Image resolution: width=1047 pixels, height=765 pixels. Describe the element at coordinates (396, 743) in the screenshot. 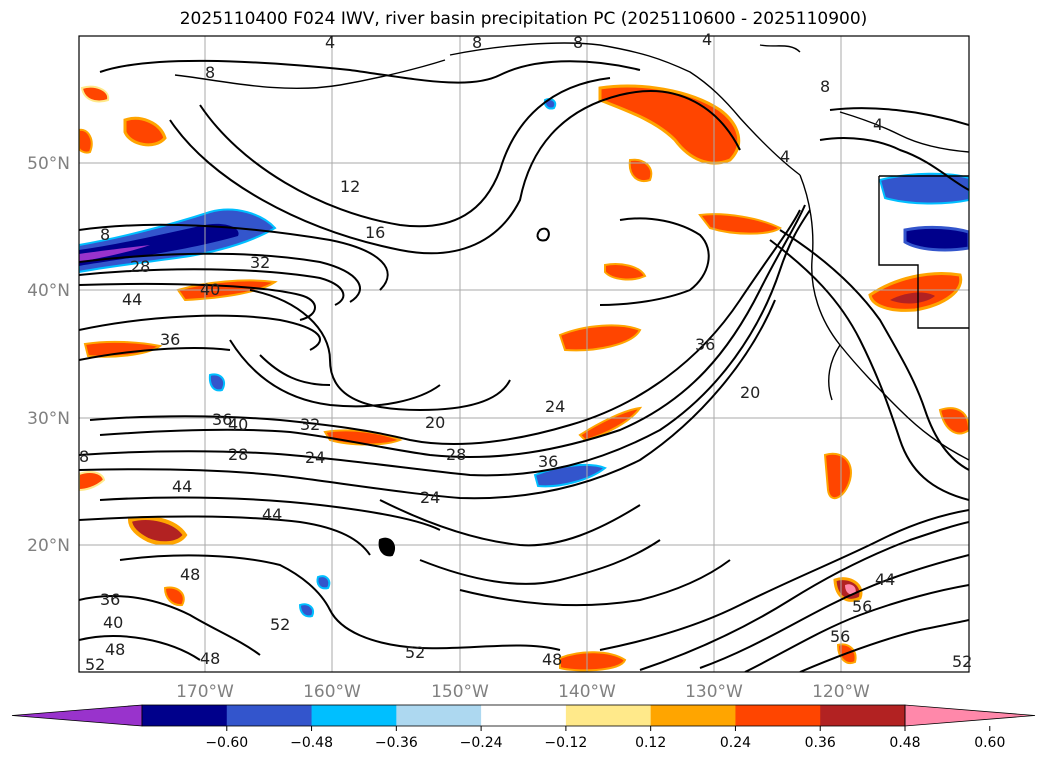

I see `colorbar-tick-label: −0.36` at that location.